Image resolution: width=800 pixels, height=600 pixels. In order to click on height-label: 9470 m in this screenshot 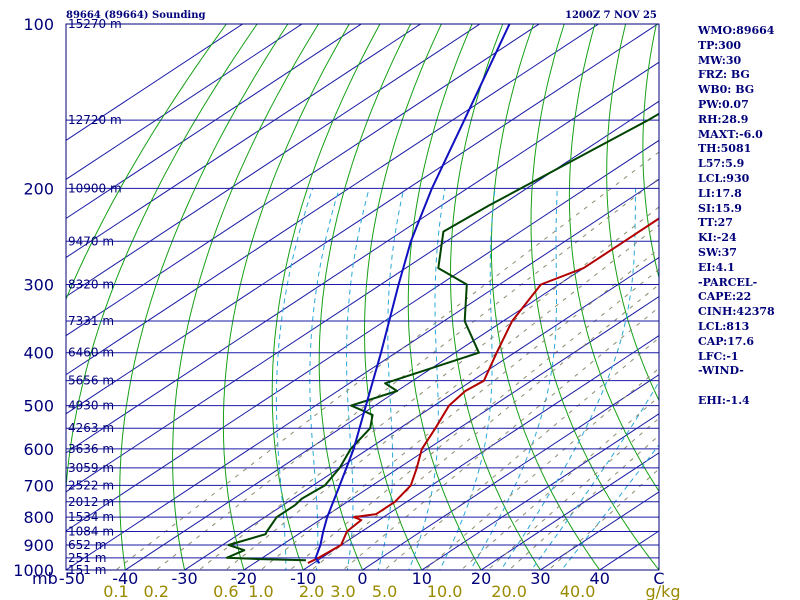, I will do `click(91, 241)`.